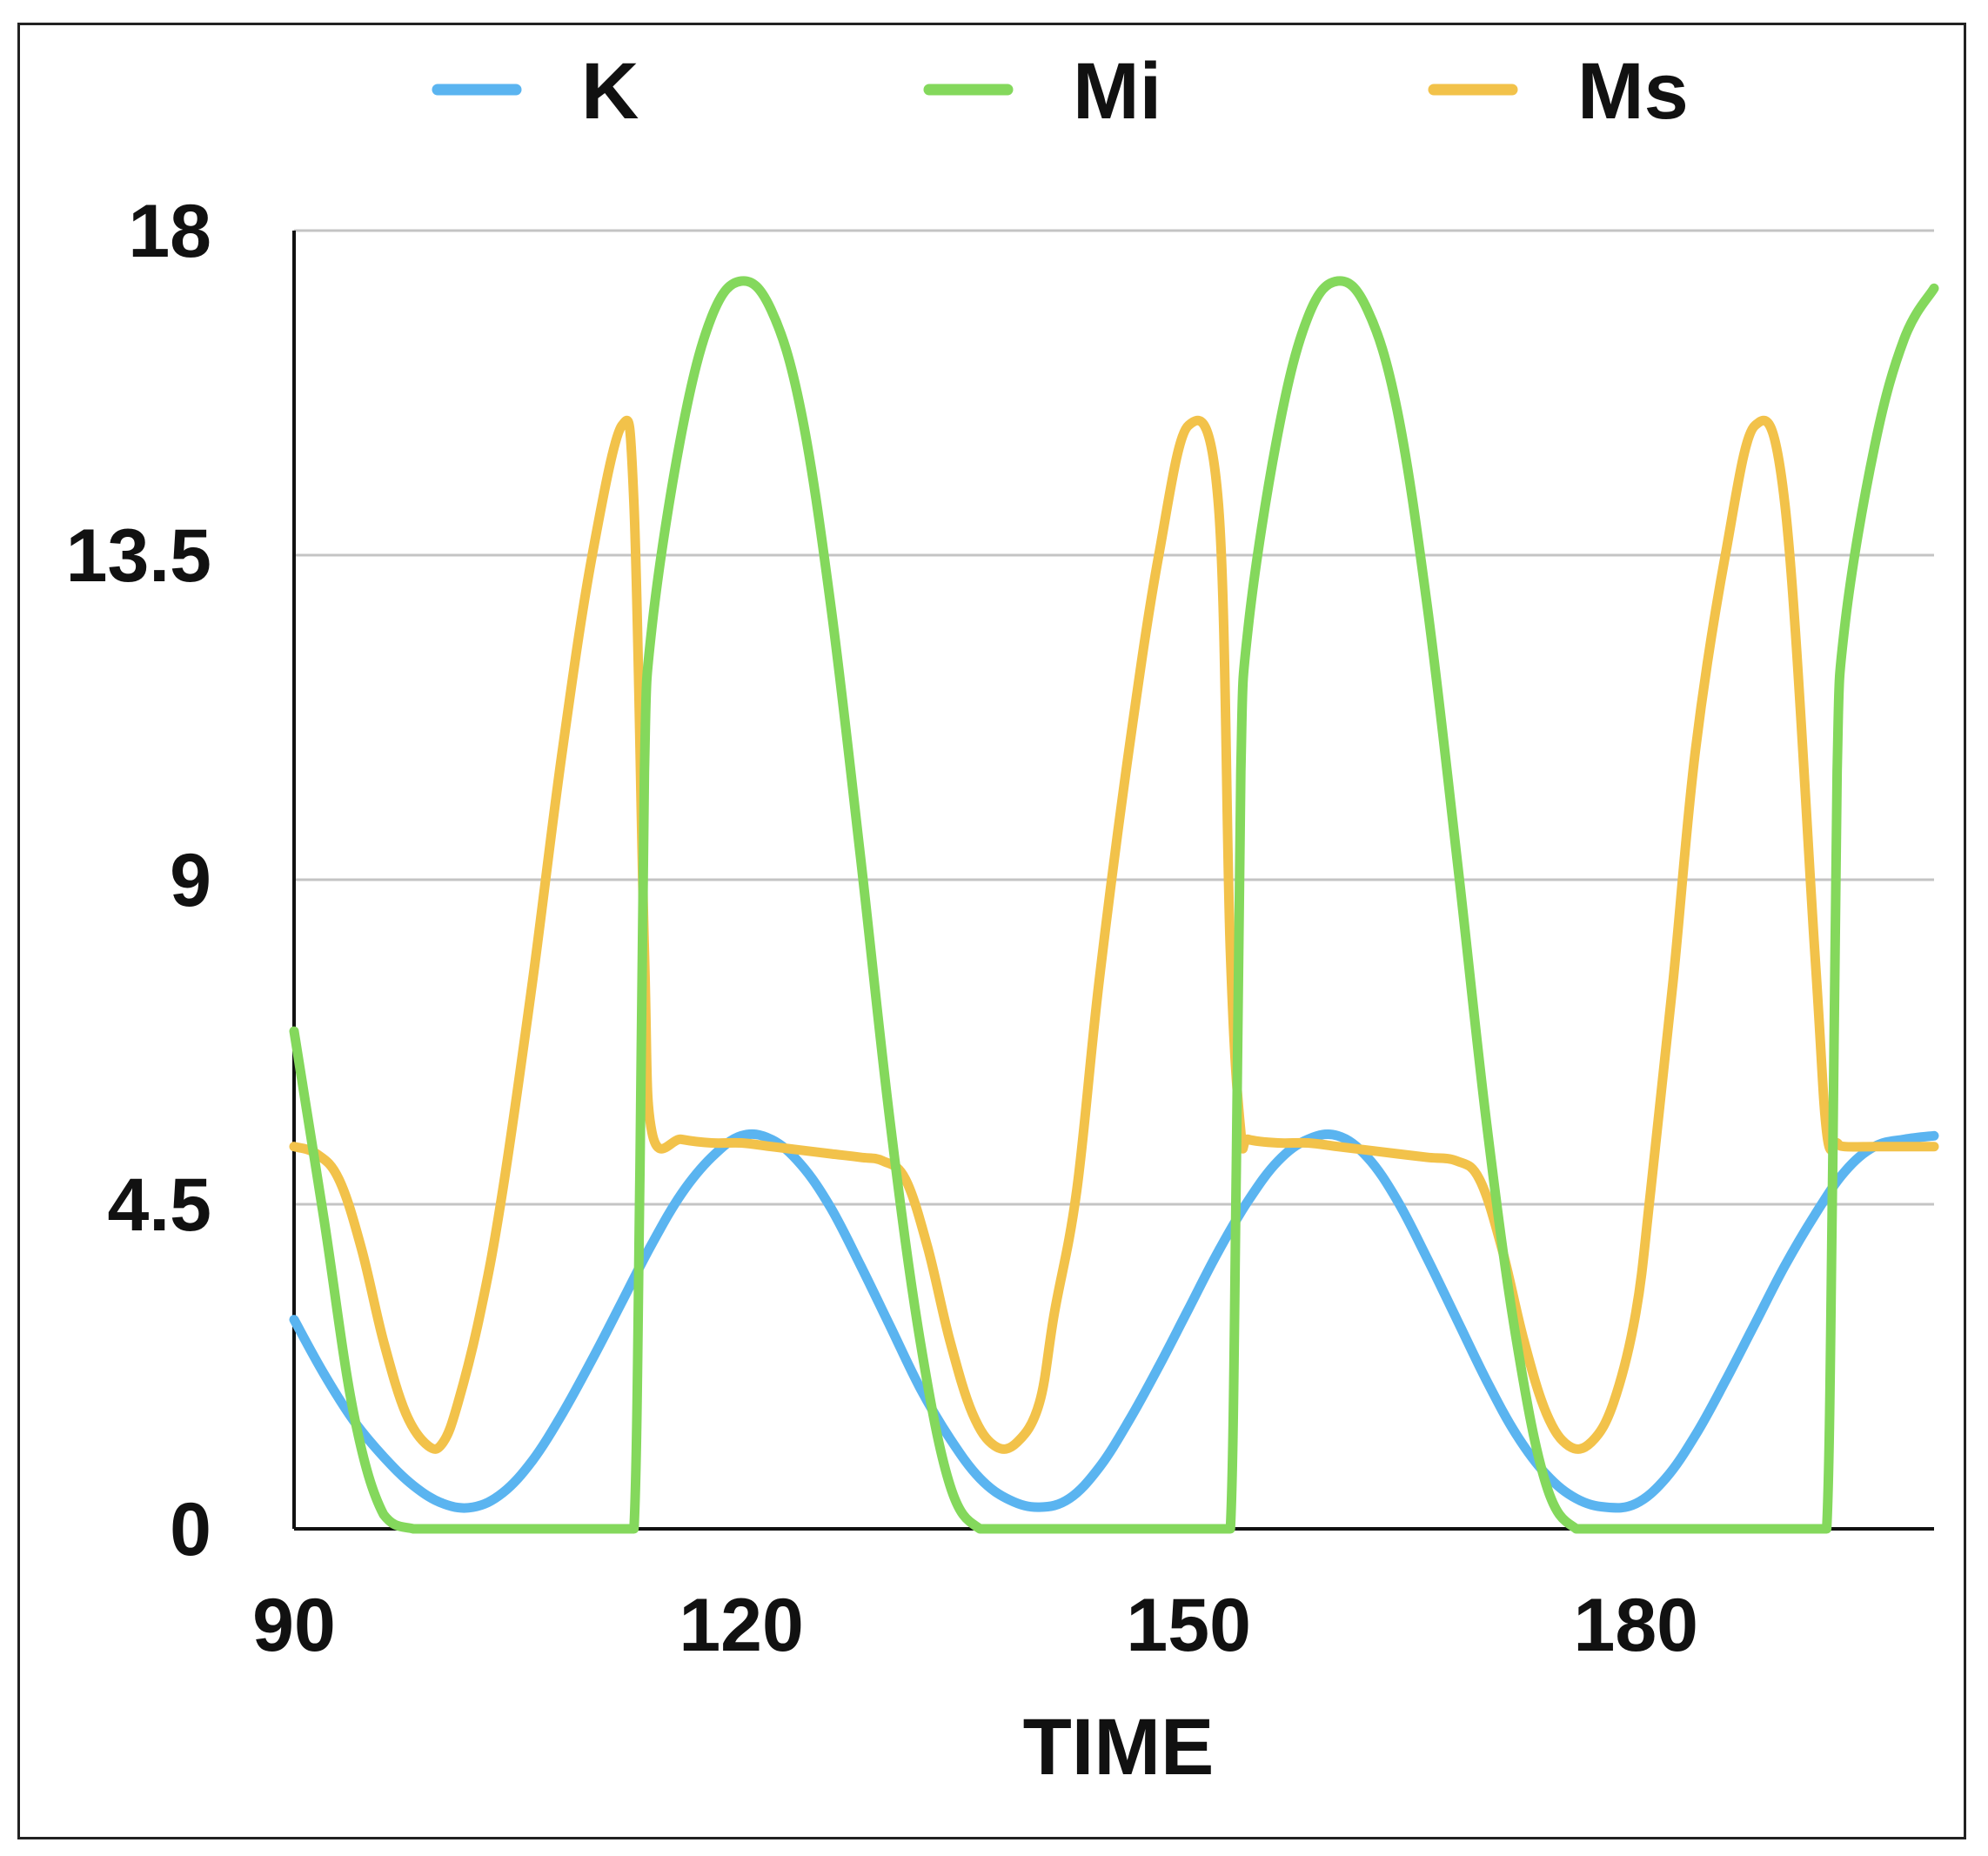 This screenshot has height=1856, width=1988. What do you see at coordinates (138, 556) in the screenshot?
I see `y-tick-label: 13.5` at bounding box center [138, 556].